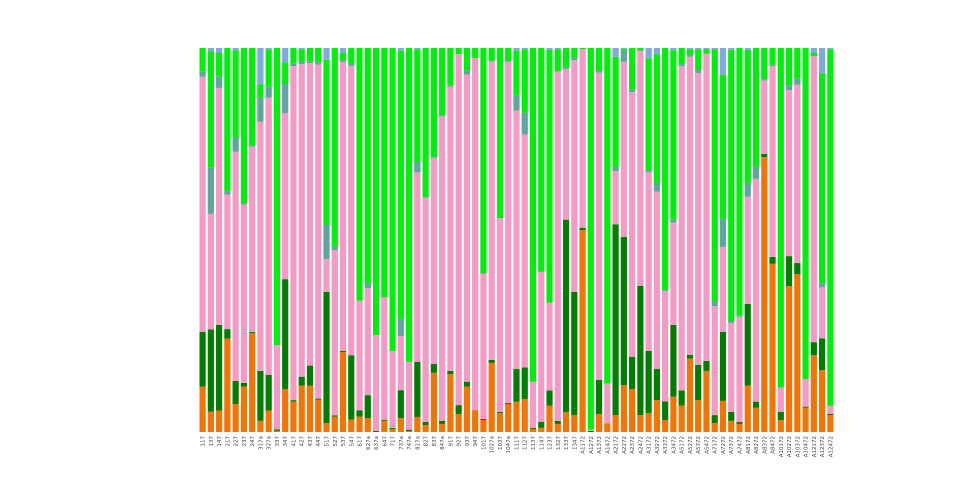 The width and height of the screenshot is (960, 480). I want to click on x-tick-label: 917, so click(451, 441).